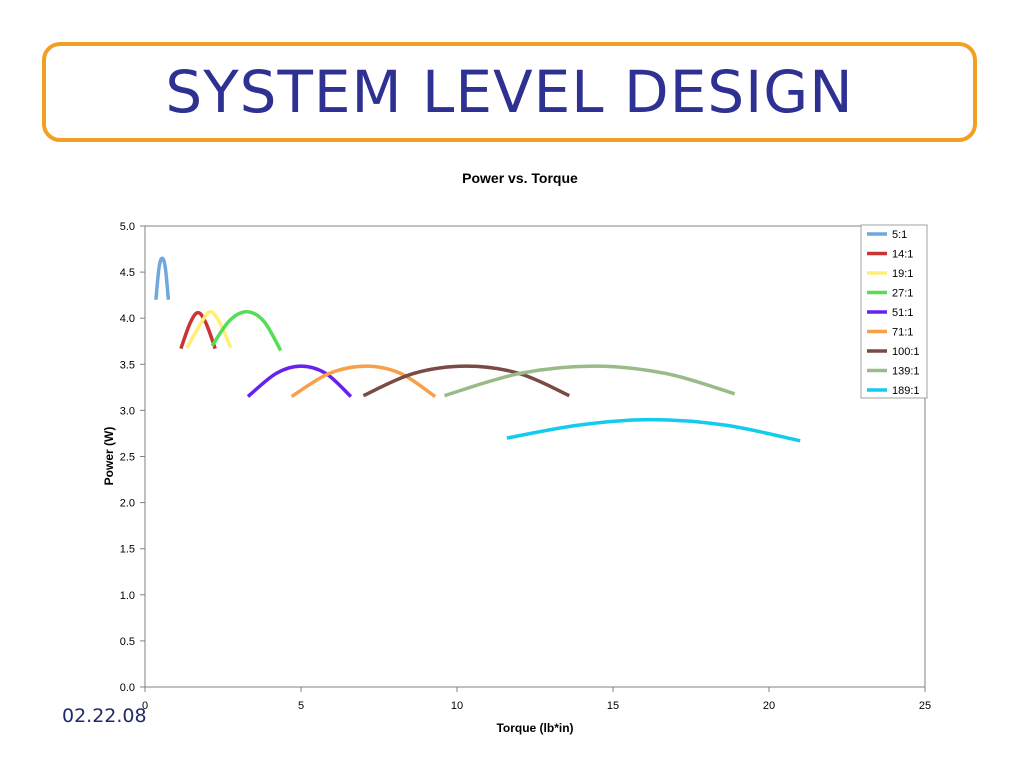 The width and height of the screenshot is (1024, 768). I want to click on x-tick-label: 5, so click(301, 706).